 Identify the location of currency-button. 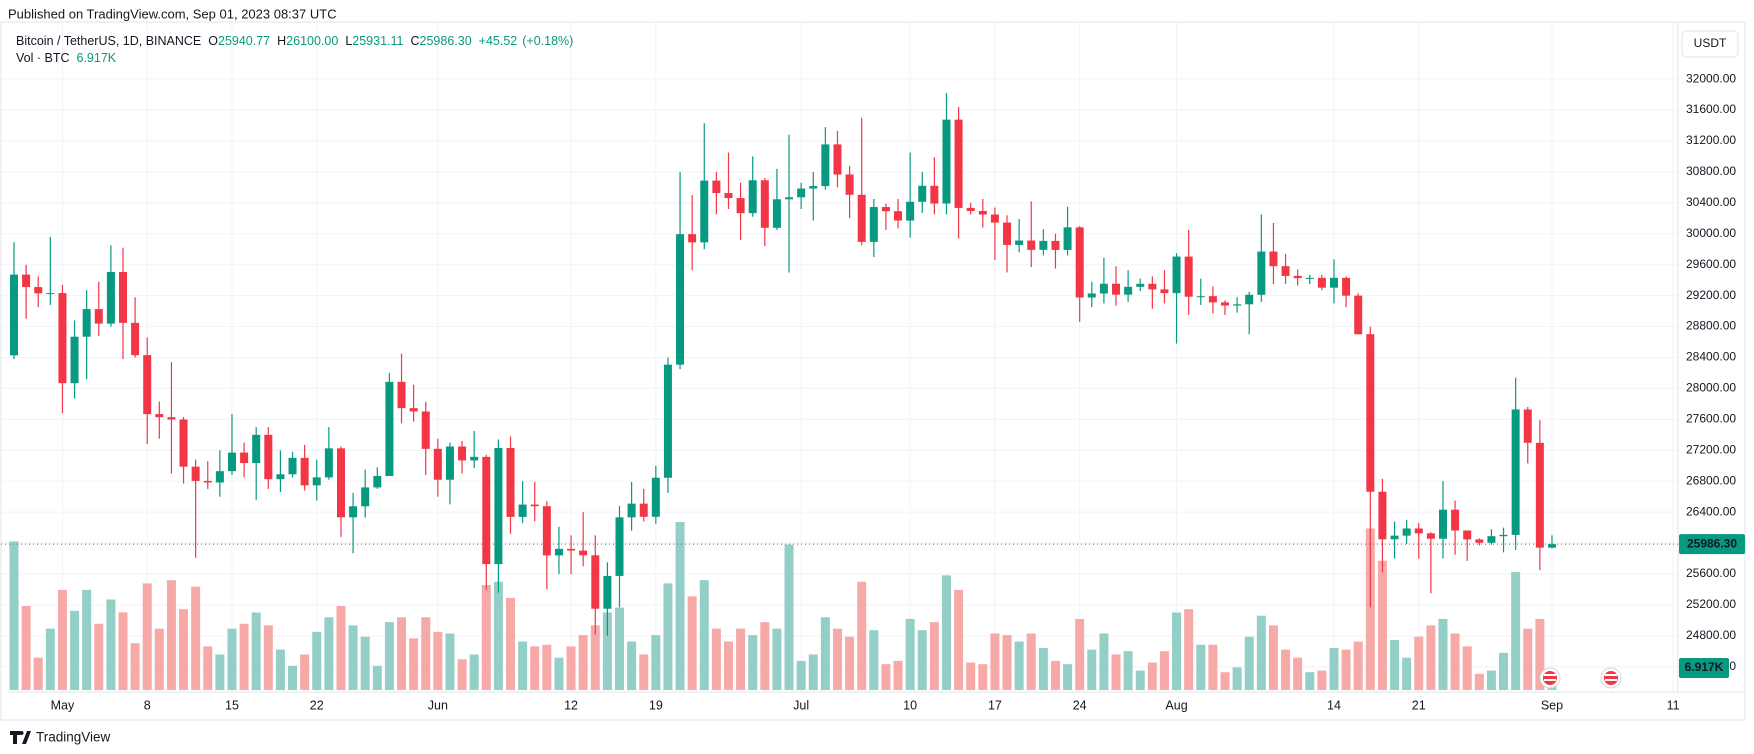
(1710, 44).